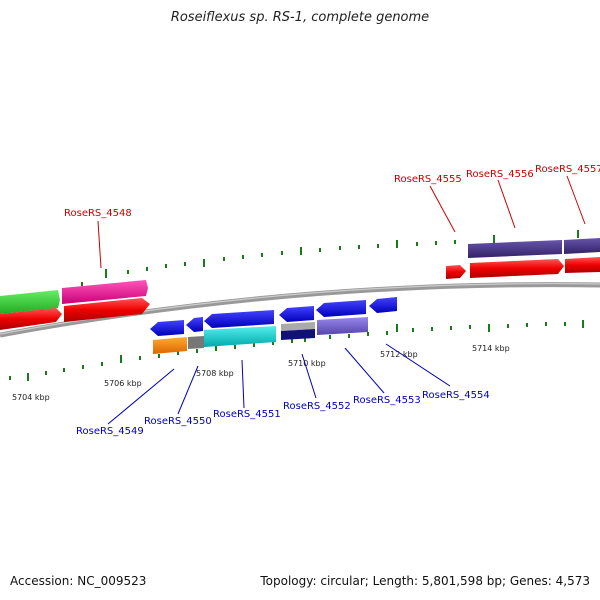 Image resolution: width=600 pixels, height=600 pixels. I want to click on gene-label-4557: RoseRS_4557, so click(567, 169).